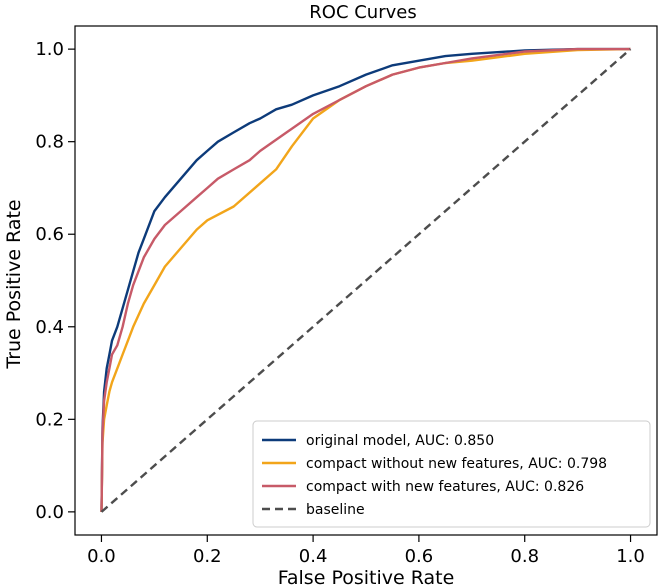 Image resolution: width=660 pixels, height=588 pixels. Describe the element at coordinates (101, 556) in the screenshot. I see `x-tick-label: 0.0` at that location.